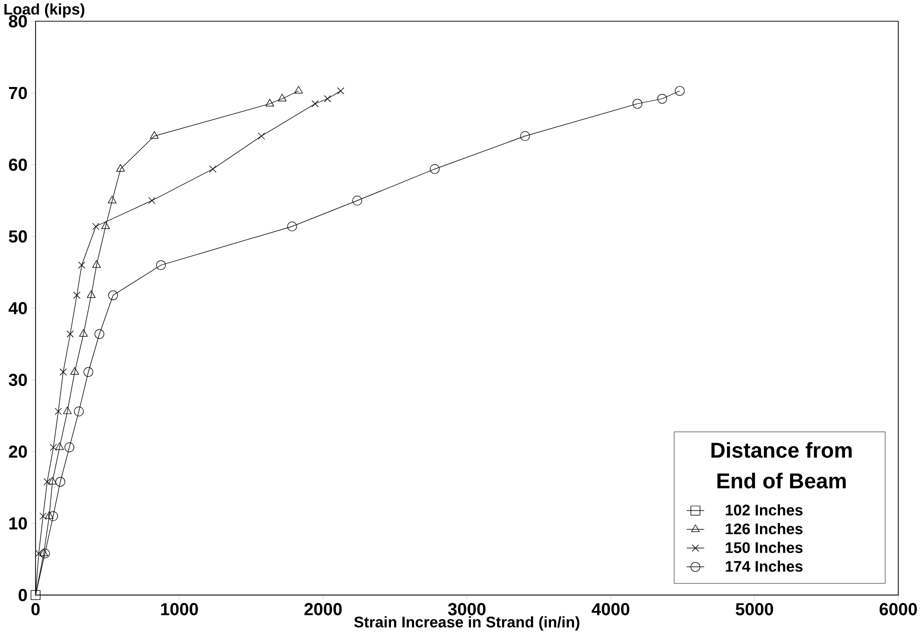  What do you see at coordinates (17, 452) in the screenshot?
I see `y-tick-label: 20` at bounding box center [17, 452].